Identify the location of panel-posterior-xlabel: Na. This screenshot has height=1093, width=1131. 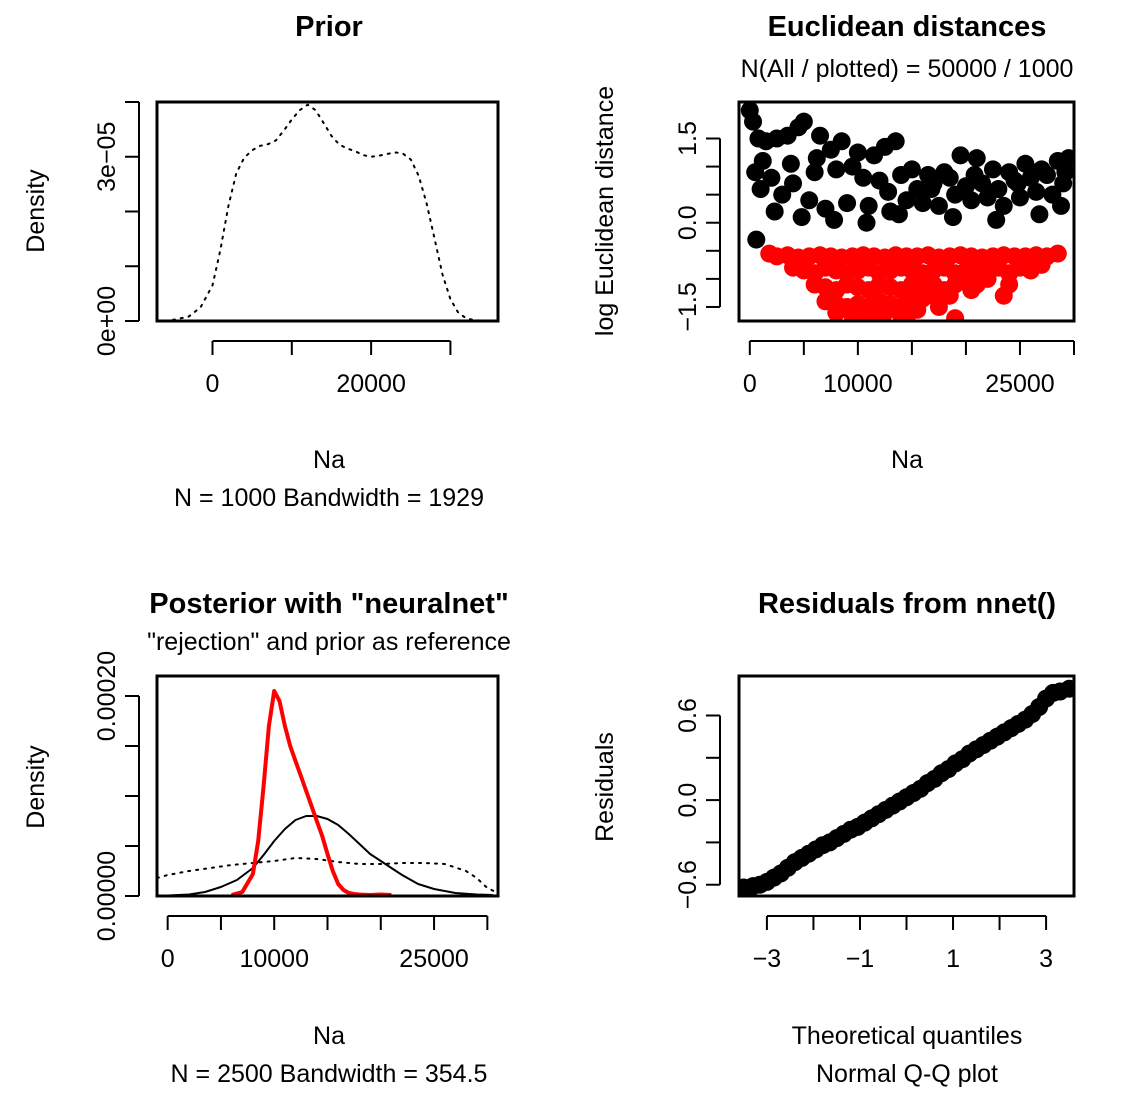
(329, 1036).